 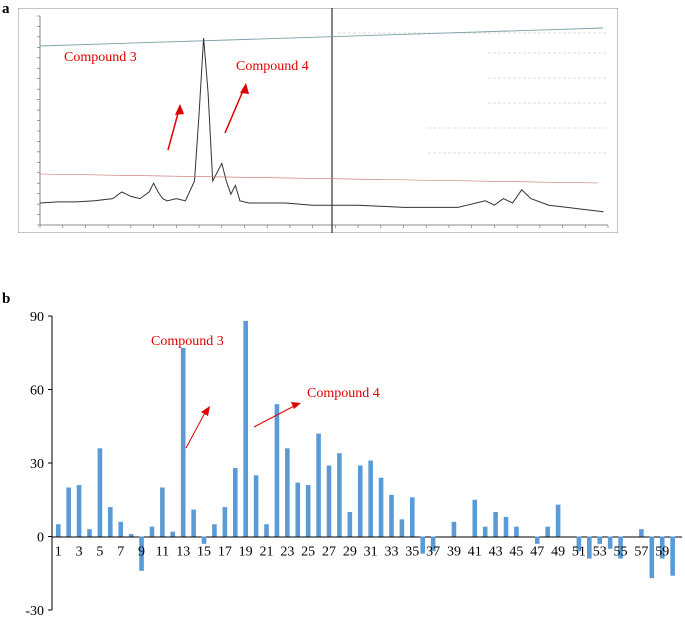 I want to click on x-tick-label: 9, so click(x=141, y=552).